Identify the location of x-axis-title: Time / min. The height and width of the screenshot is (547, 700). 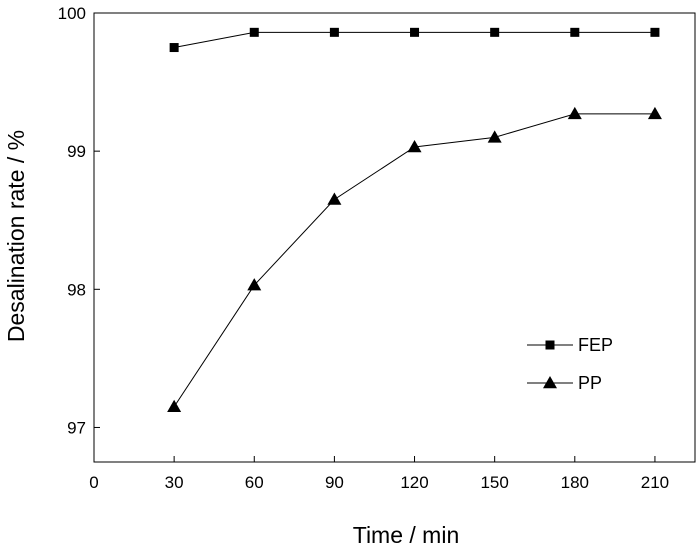
(406, 534).